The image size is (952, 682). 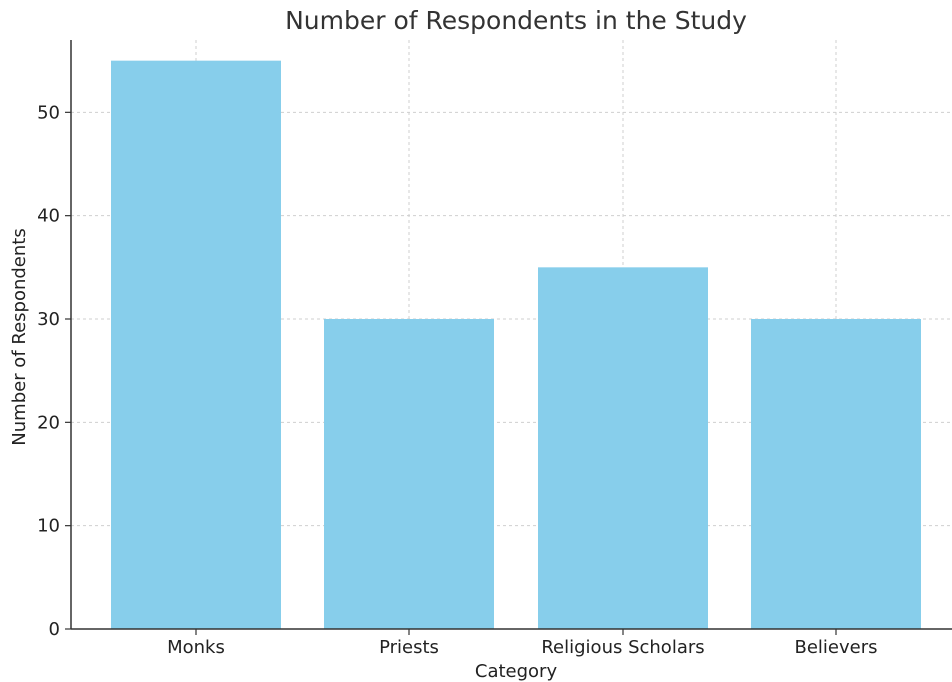 What do you see at coordinates (409, 474) in the screenshot?
I see `bar-priests` at bounding box center [409, 474].